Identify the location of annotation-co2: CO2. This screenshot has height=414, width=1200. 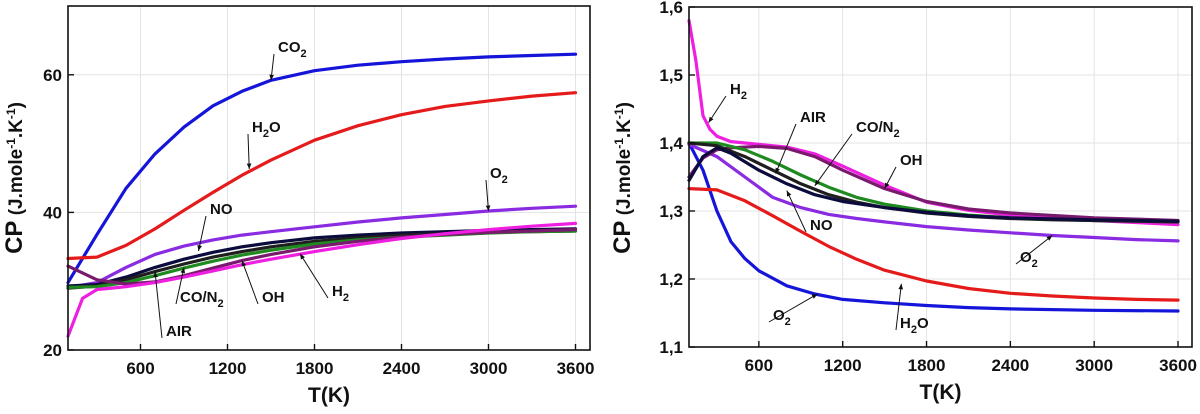
(288, 60).